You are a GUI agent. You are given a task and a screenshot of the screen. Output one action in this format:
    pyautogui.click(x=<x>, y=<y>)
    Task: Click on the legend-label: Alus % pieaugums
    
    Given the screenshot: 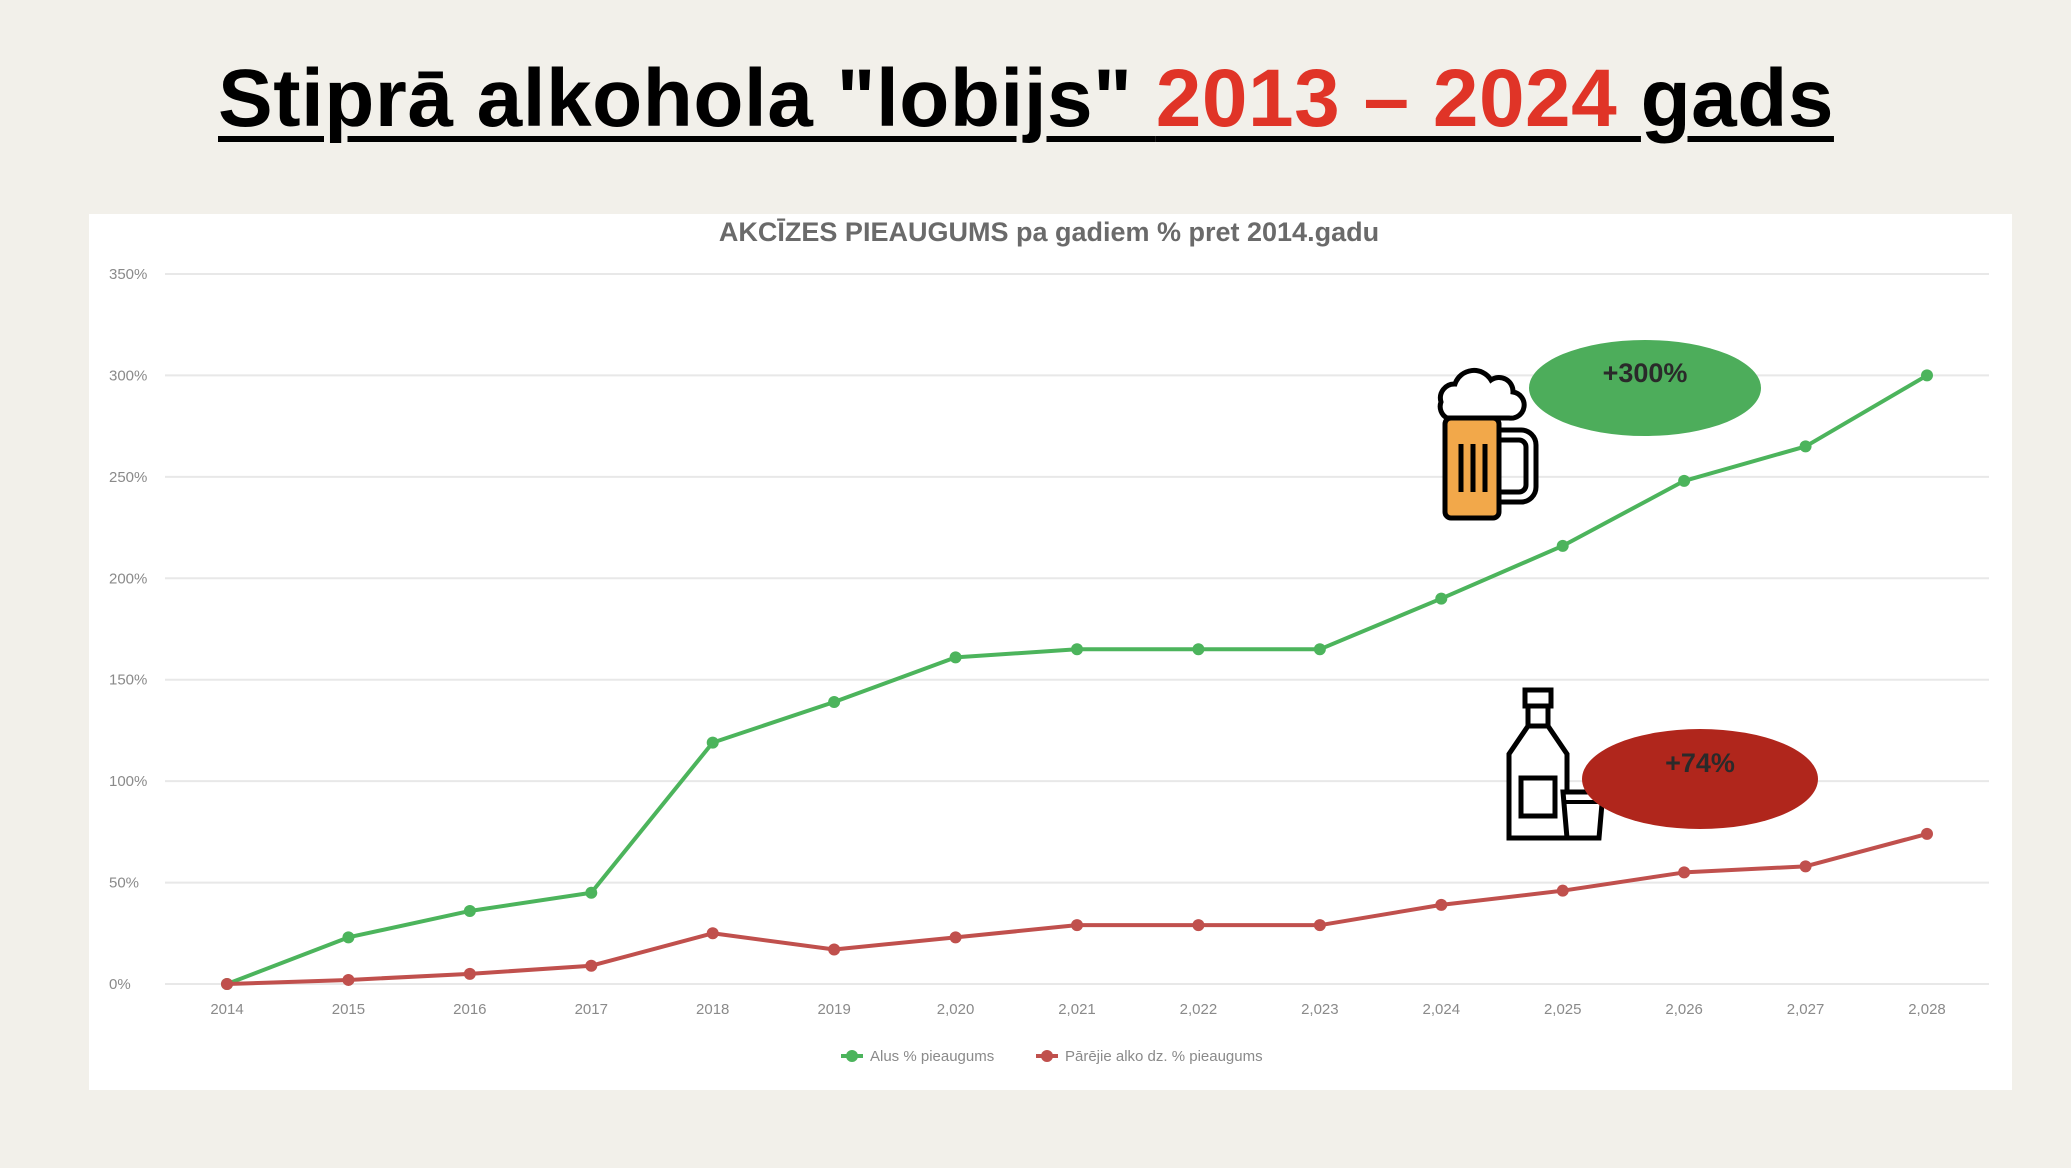 What is the action you would take?
    pyautogui.click(x=932, y=1056)
    